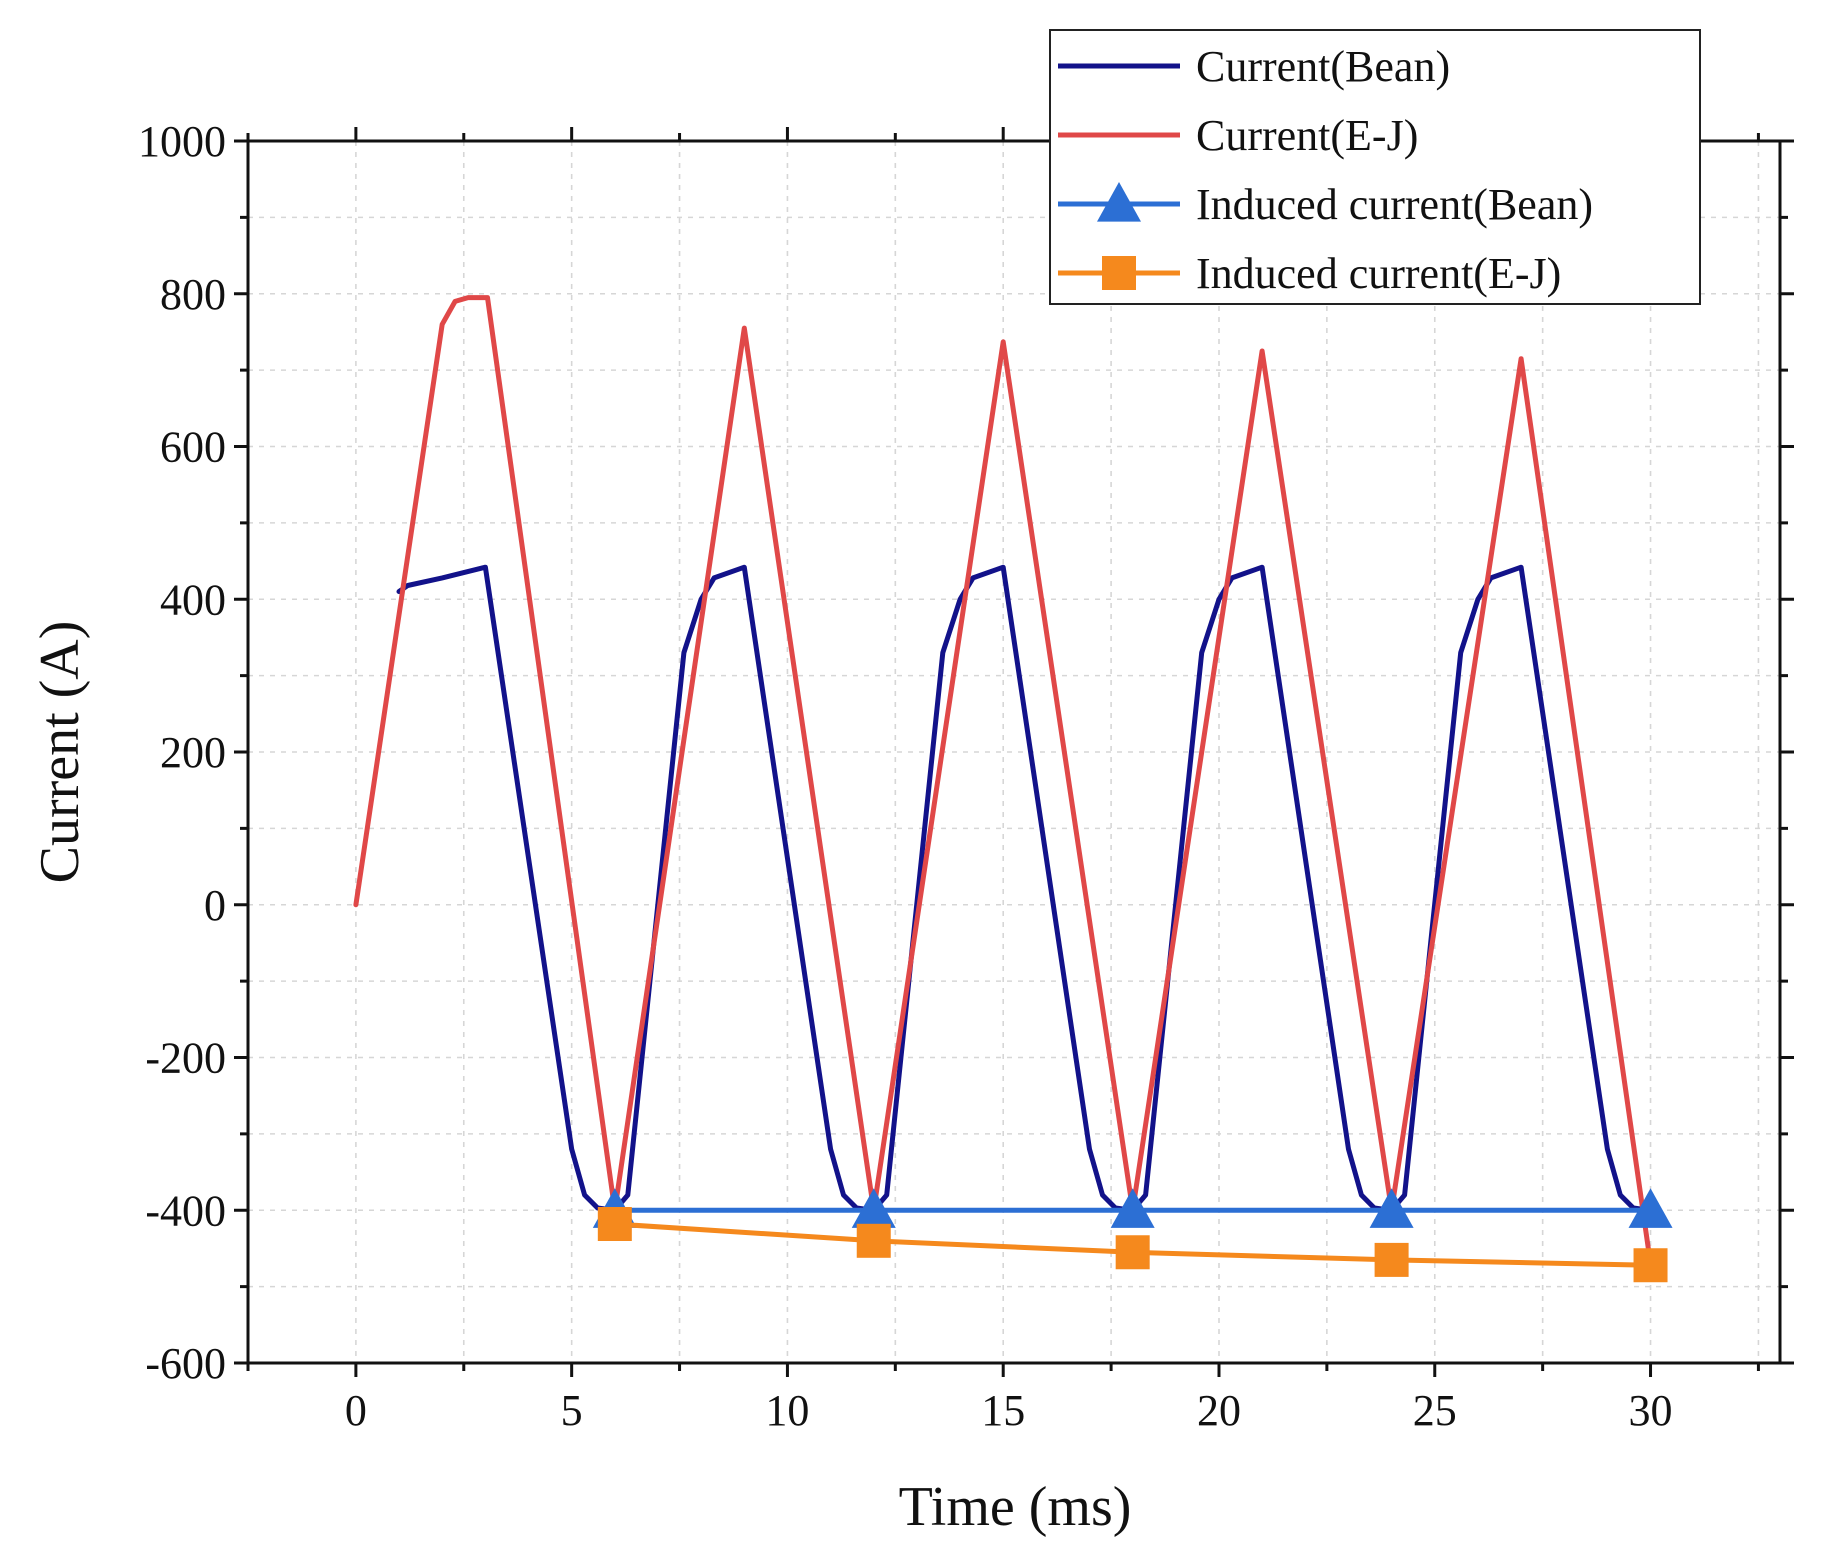 This screenshot has width=1826, height=1542. Describe the element at coordinates (60, 752) in the screenshot. I see `y-axis-title: Current (A)` at that location.